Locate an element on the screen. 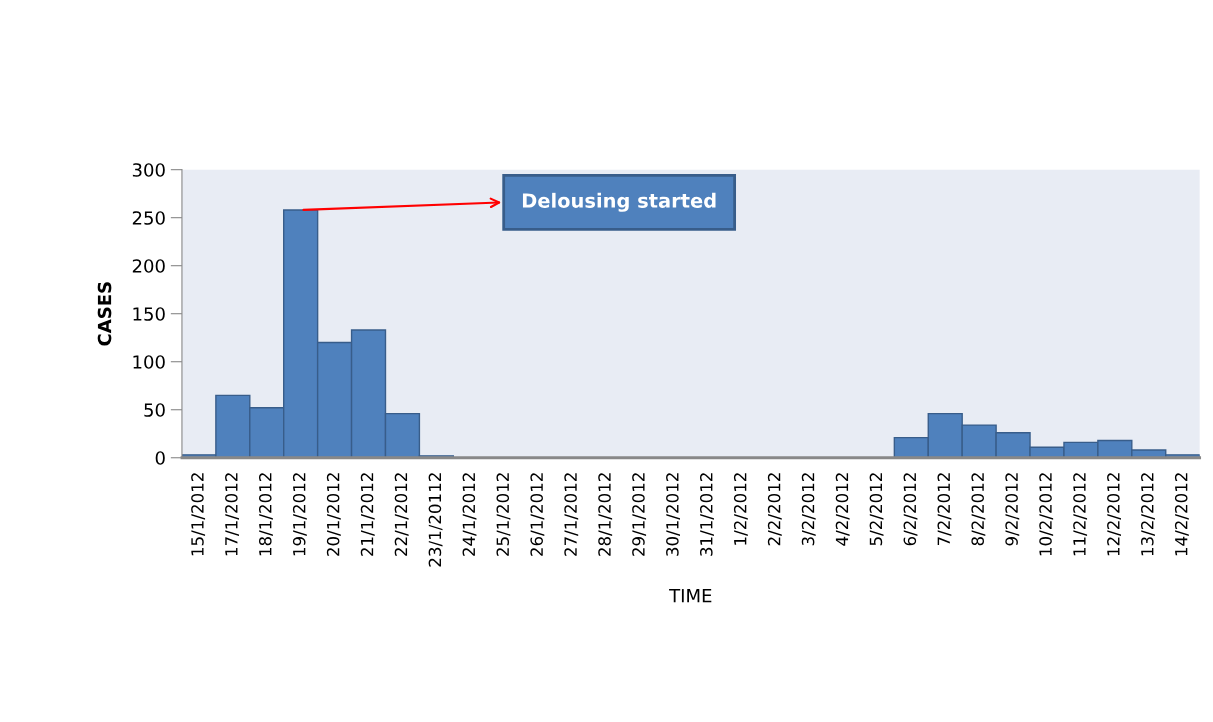 The image size is (1213, 722). y-tick-label: 250 is located at coordinates (148, 218).